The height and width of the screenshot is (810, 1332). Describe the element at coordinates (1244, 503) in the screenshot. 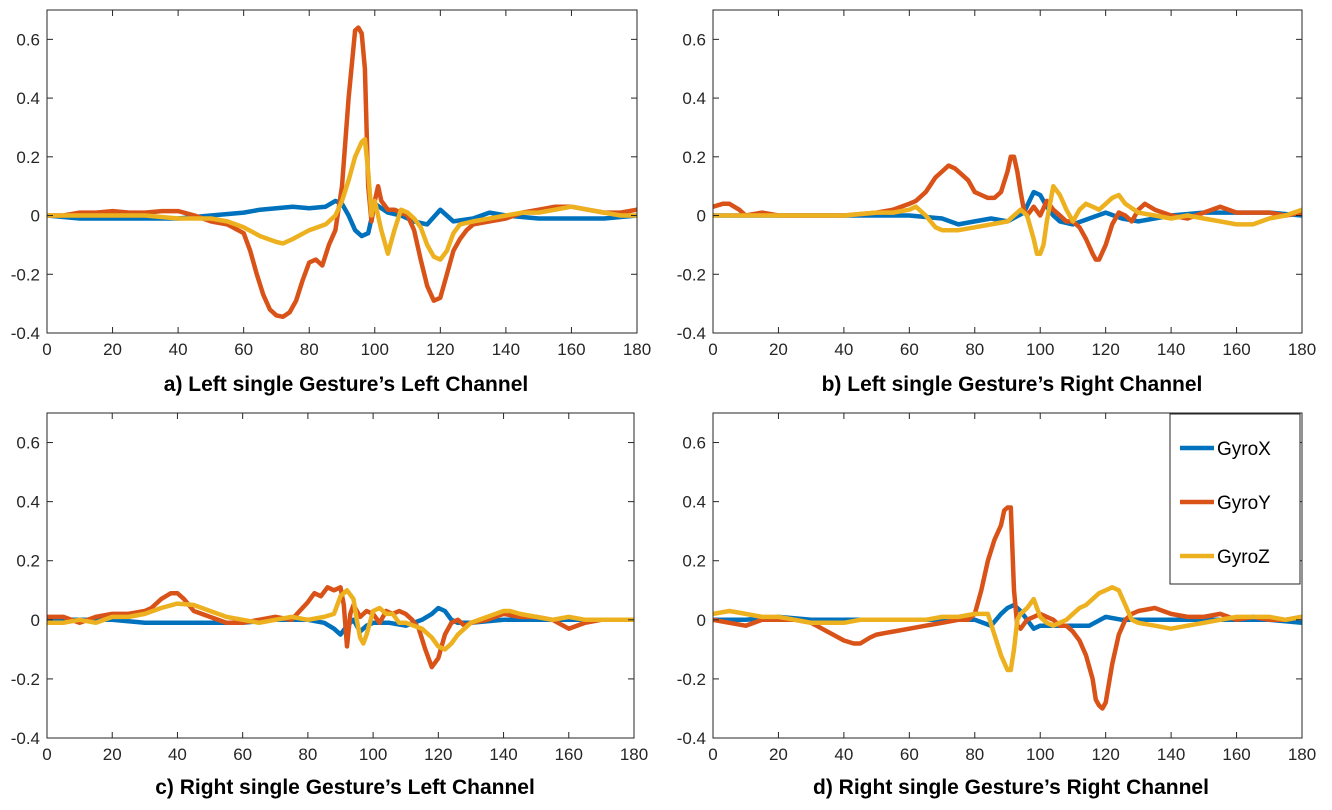

I see `legend-label-gyroy: GyroY` at that location.